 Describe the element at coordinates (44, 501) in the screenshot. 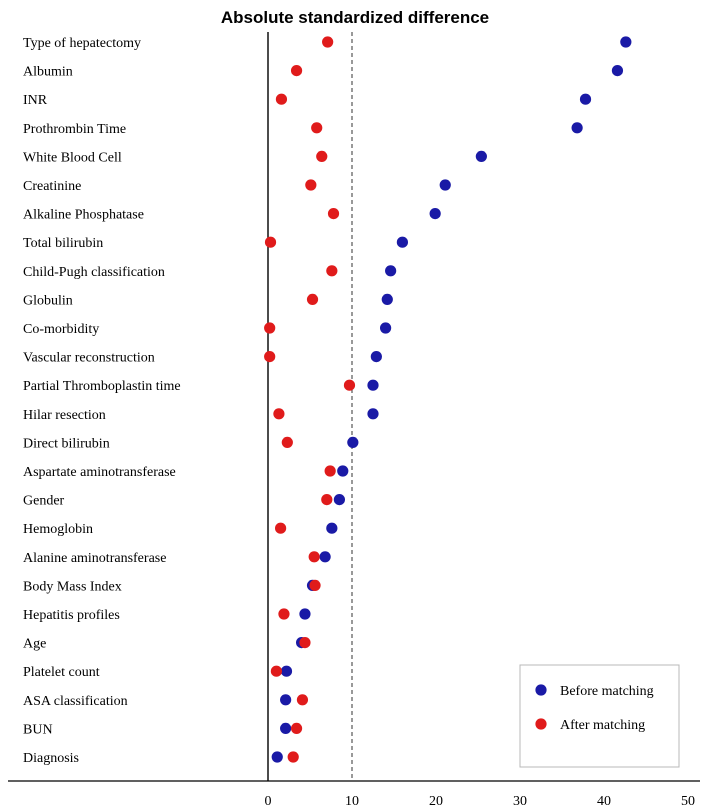

I see `category-label: Gender` at that location.